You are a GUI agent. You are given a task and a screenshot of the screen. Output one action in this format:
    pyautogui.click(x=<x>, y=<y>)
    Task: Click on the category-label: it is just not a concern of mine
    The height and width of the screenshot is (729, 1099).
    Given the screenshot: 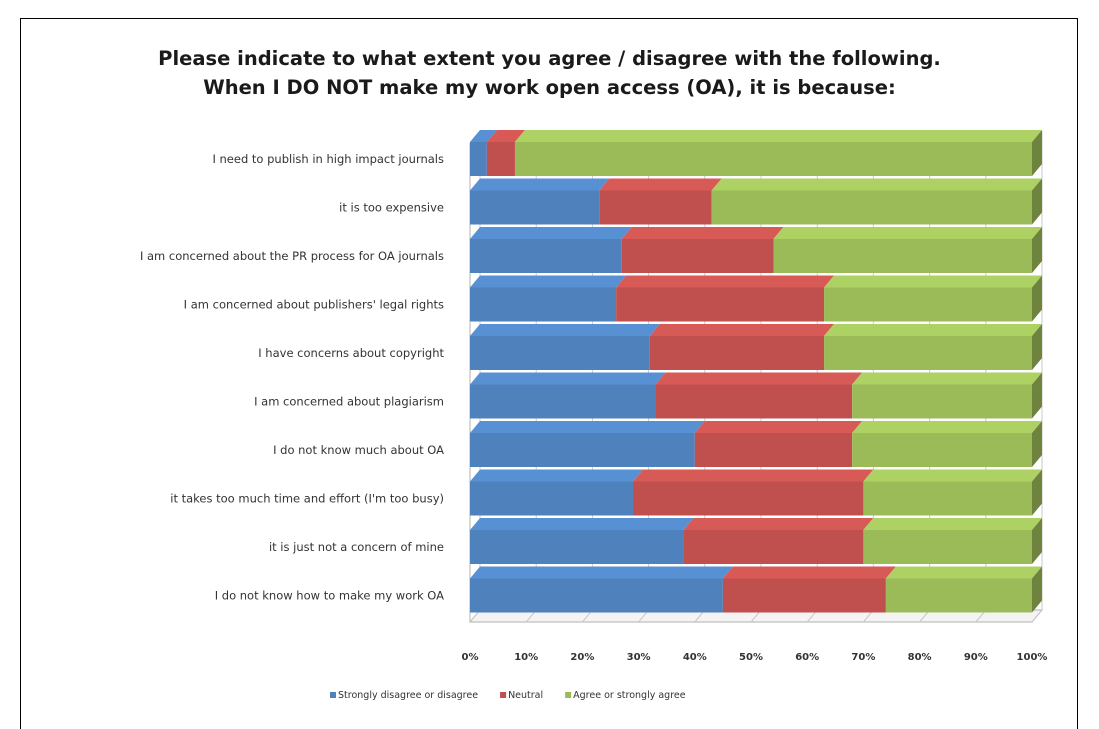 What is the action you would take?
    pyautogui.click(x=356, y=547)
    